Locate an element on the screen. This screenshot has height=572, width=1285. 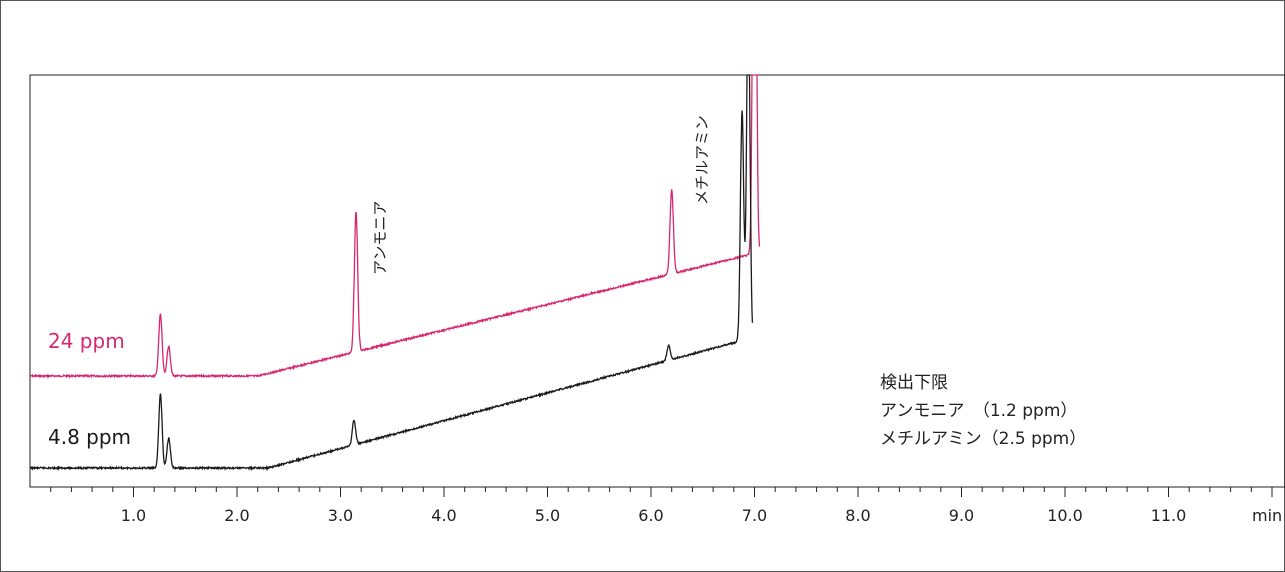
x-axis-tick-labels: 1.0 2.0 3.0 4.0 5.0 6.0 7.0 8.0 9.0 10.0 11.0 is located at coordinates (654, 515).